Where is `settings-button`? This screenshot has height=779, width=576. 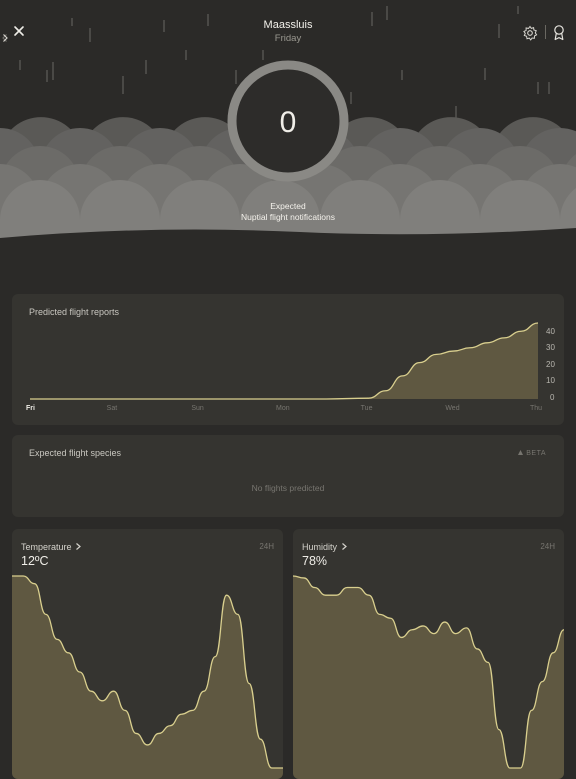 settings-button is located at coordinates (530, 33).